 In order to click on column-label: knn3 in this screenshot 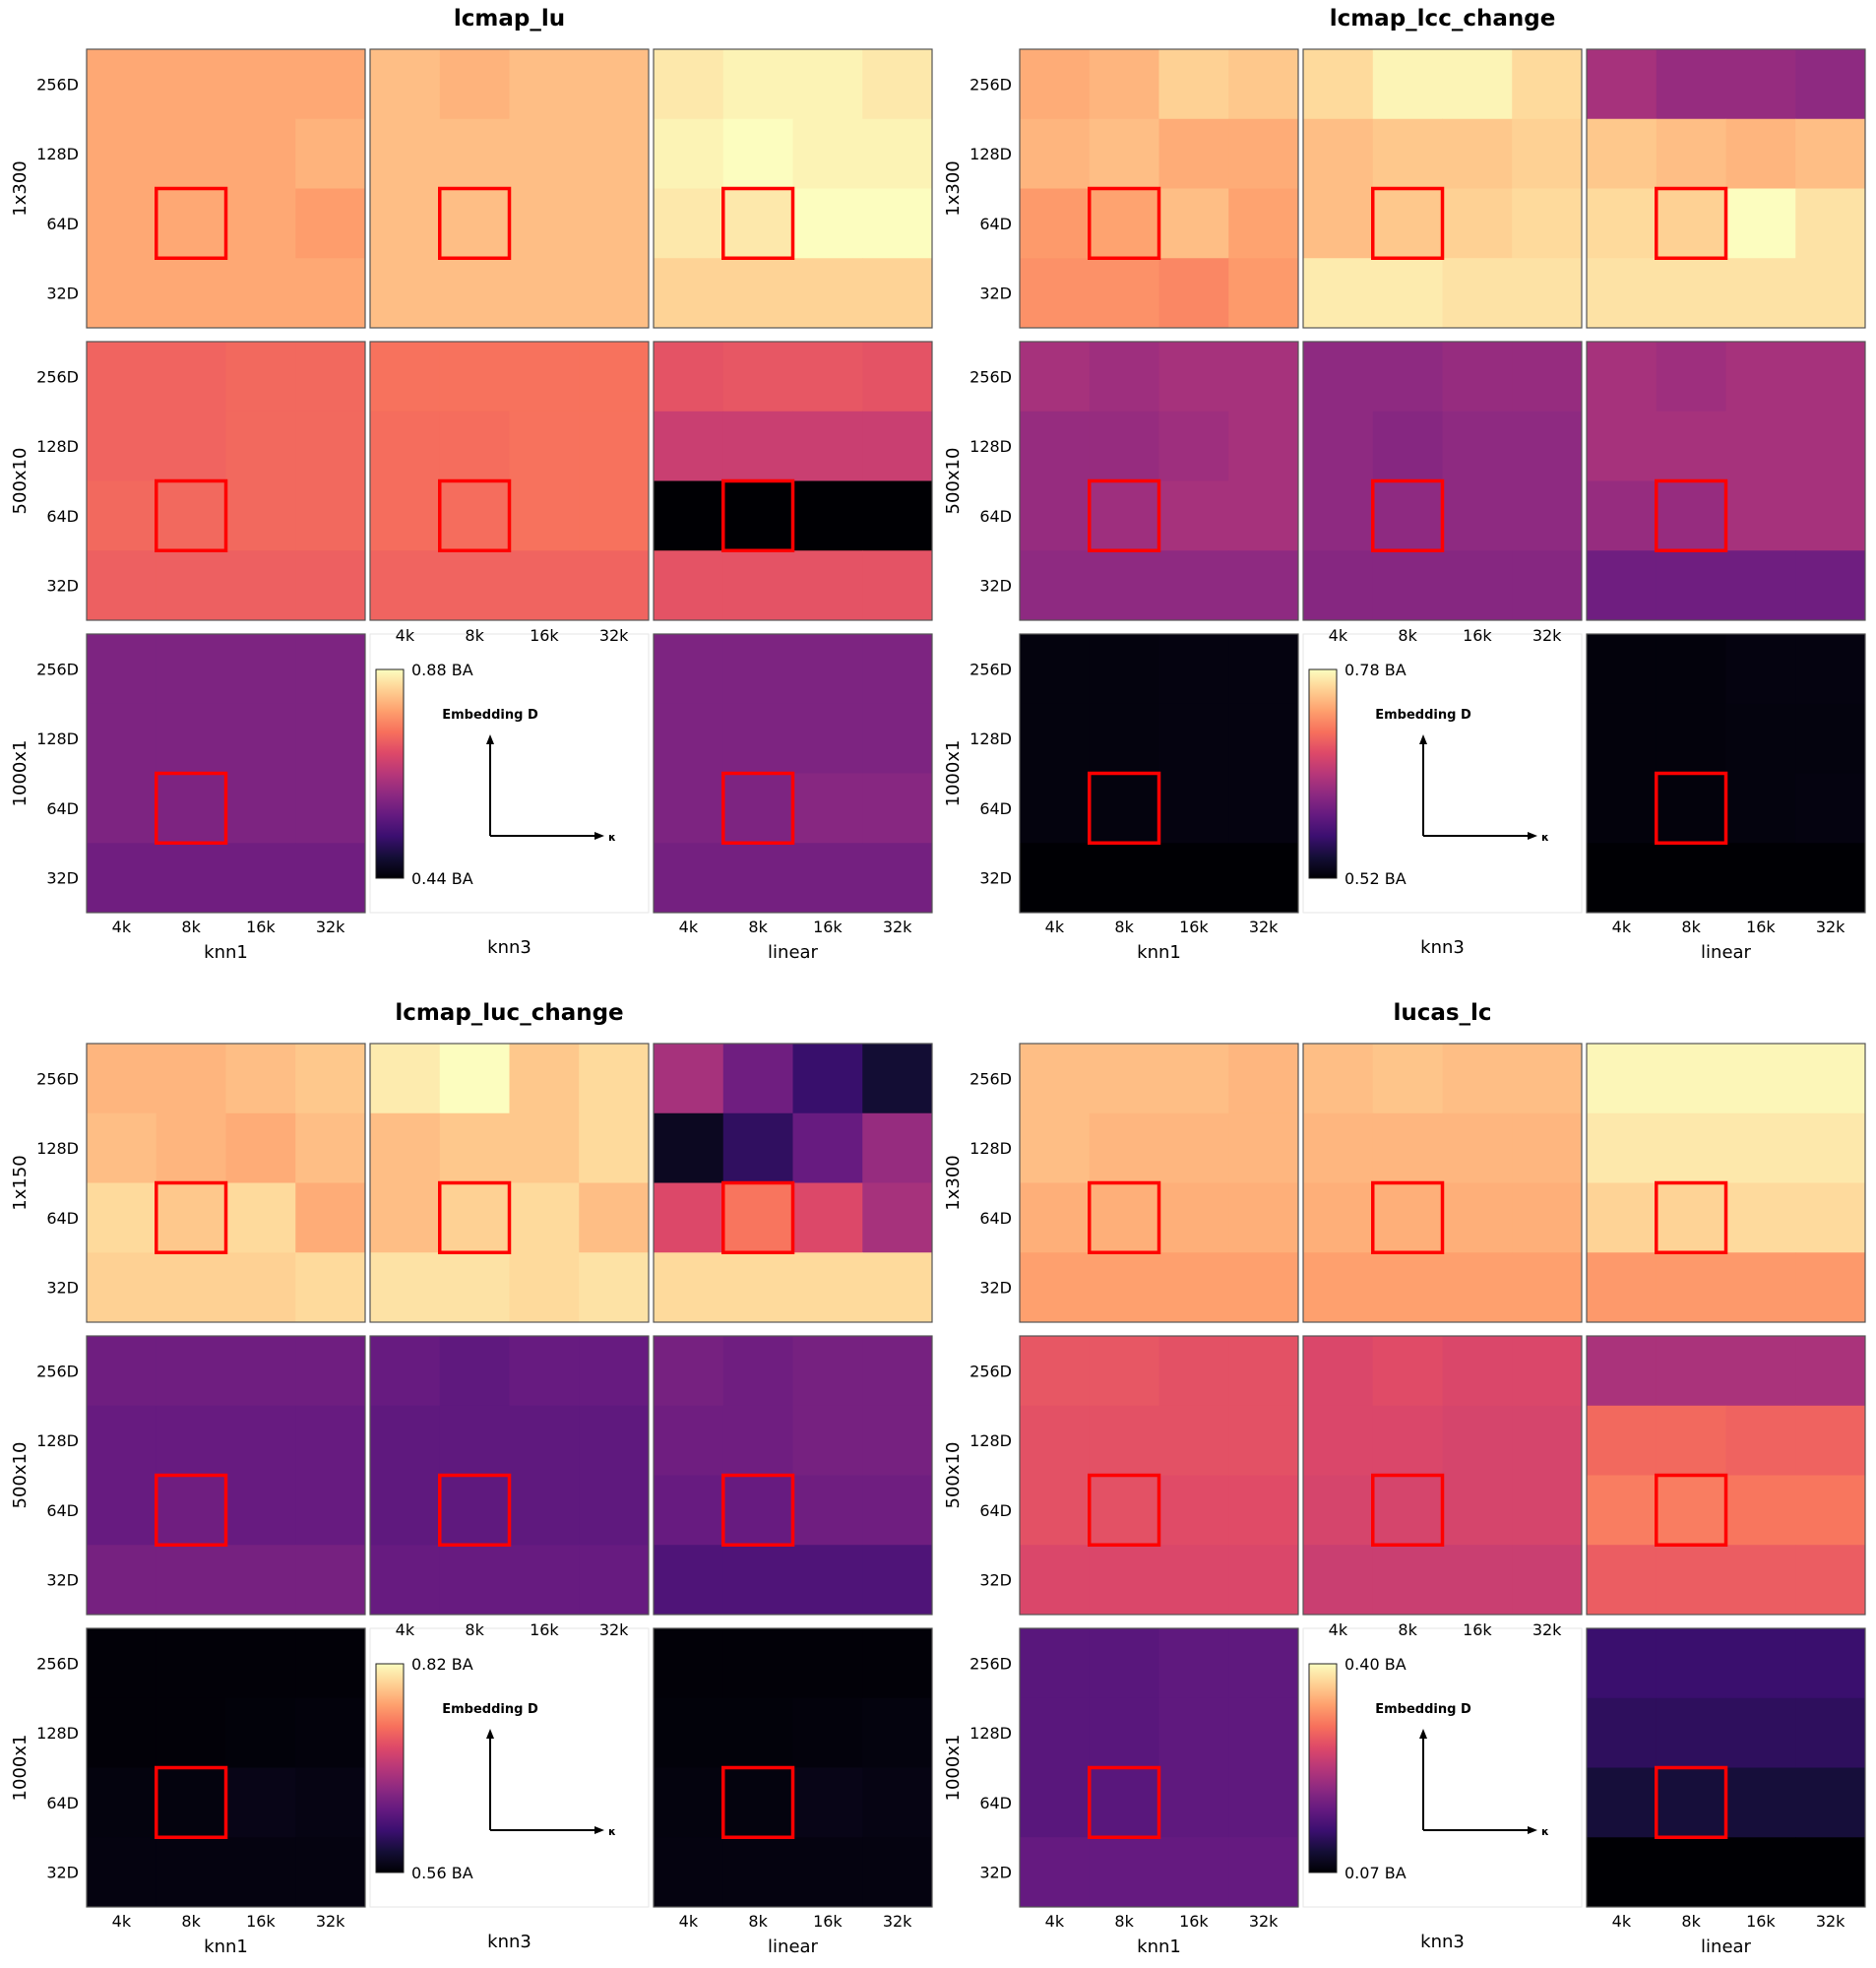, I will do `click(1442, 1942)`.